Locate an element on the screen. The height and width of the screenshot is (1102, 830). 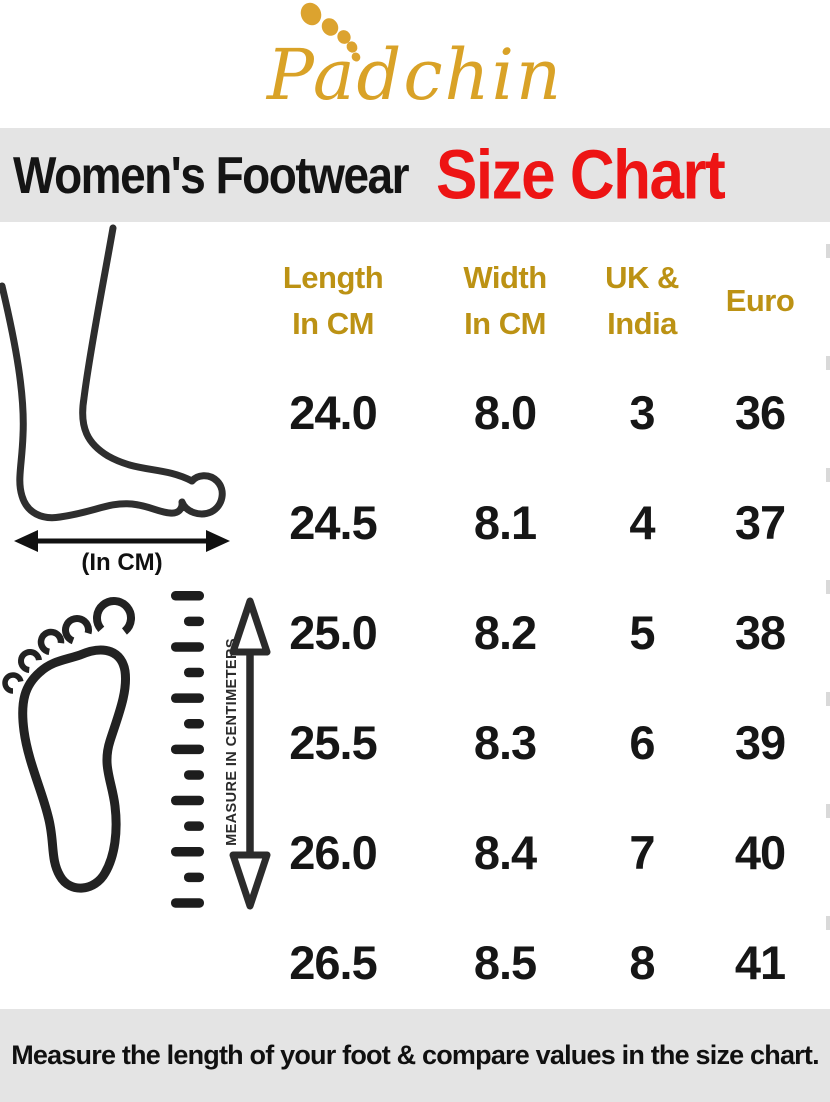
uk-india-value: 4 is located at coordinates (642, 522).